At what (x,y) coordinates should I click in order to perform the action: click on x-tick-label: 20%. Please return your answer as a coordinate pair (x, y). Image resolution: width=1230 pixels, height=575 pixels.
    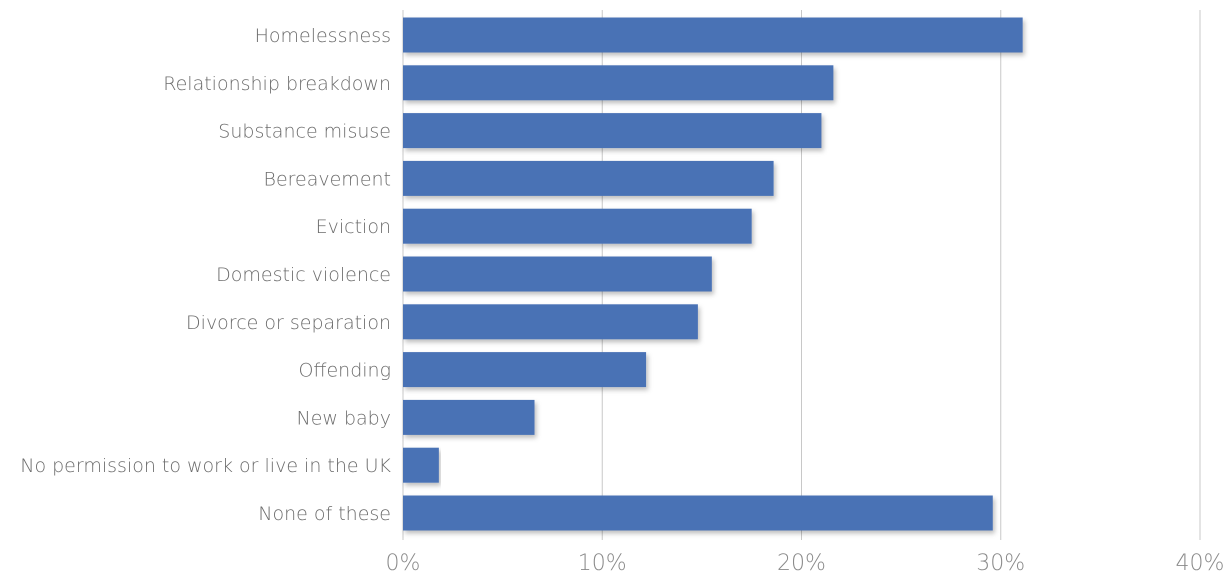
    Looking at the image, I should click on (801, 563).